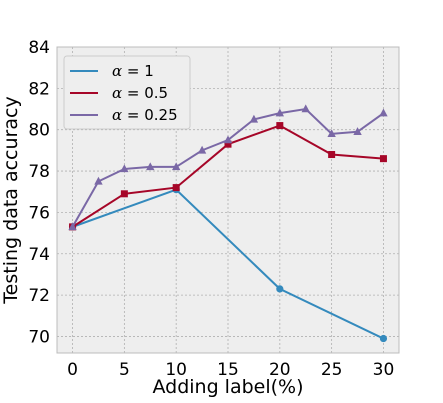 The height and width of the screenshot is (403, 443). I want to click on y-tick-labels: 70 72 74 76 78 80 82 84, so click(39, 192).